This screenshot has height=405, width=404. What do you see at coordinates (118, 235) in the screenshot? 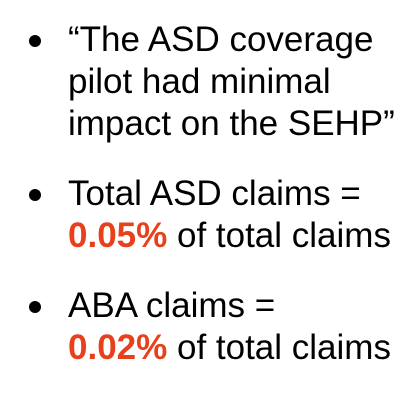
I see `highlight-text: 0.05%` at bounding box center [118, 235].